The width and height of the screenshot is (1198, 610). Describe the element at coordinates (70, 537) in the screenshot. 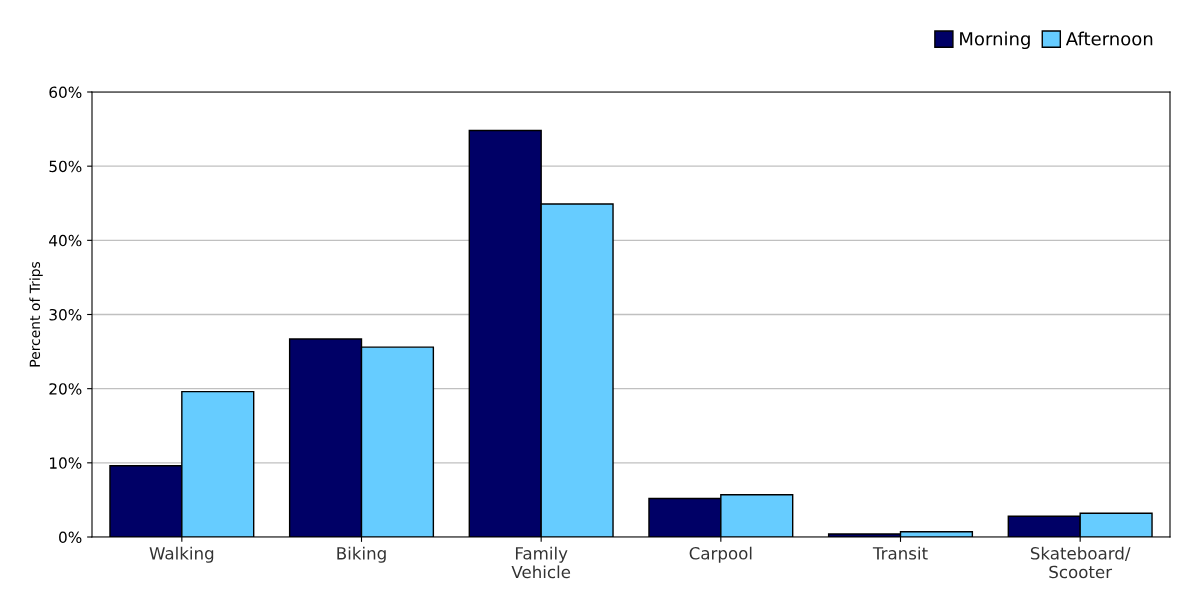

I see `y-tick-label: 0%` at that location.